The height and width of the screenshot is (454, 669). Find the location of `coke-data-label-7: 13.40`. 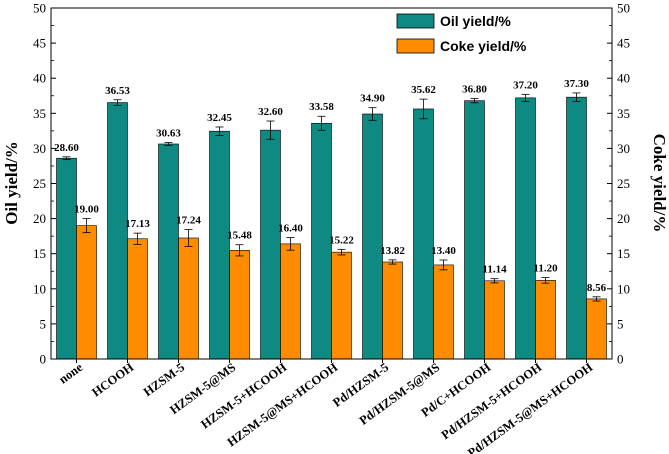

coke-data-label-7: 13.40 is located at coordinates (443, 251).